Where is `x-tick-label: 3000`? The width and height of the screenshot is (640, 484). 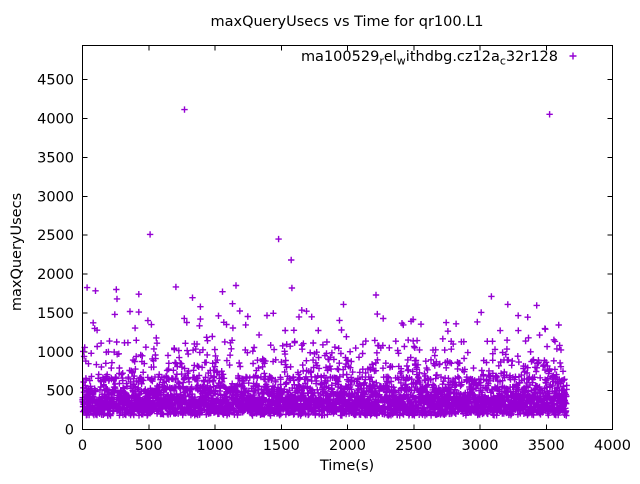 x-tick-label: 3000 is located at coordinates (480, 446).